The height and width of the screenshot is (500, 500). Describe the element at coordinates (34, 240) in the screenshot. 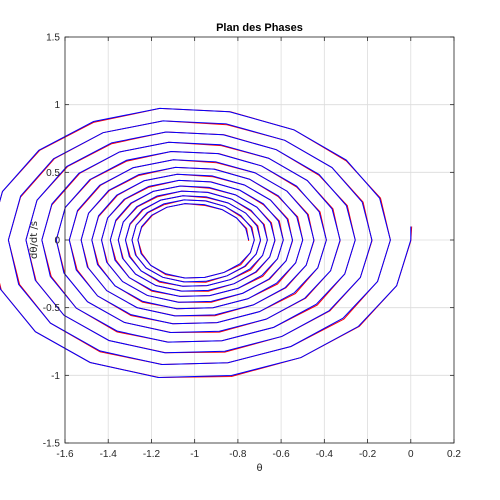

I see `y-axis-label: dθ/dt /s` at that location.